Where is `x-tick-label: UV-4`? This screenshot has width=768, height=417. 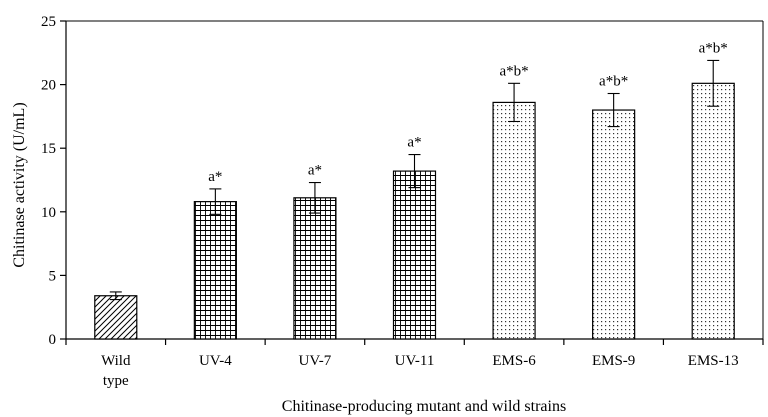 x-tick-label: UV-4 is located at coordinates (215, 361).